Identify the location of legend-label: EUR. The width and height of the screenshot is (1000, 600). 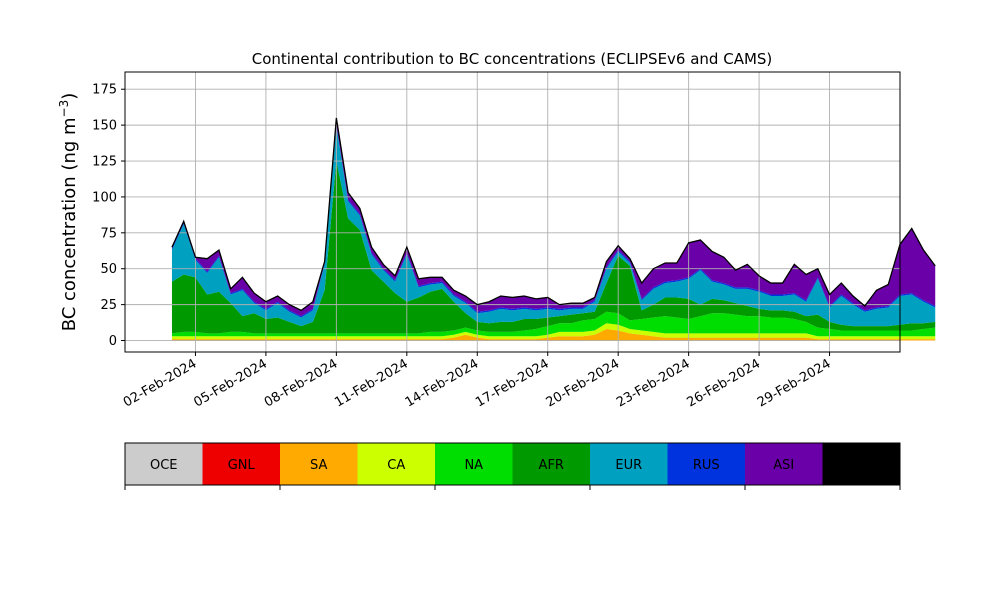
(628, 465).